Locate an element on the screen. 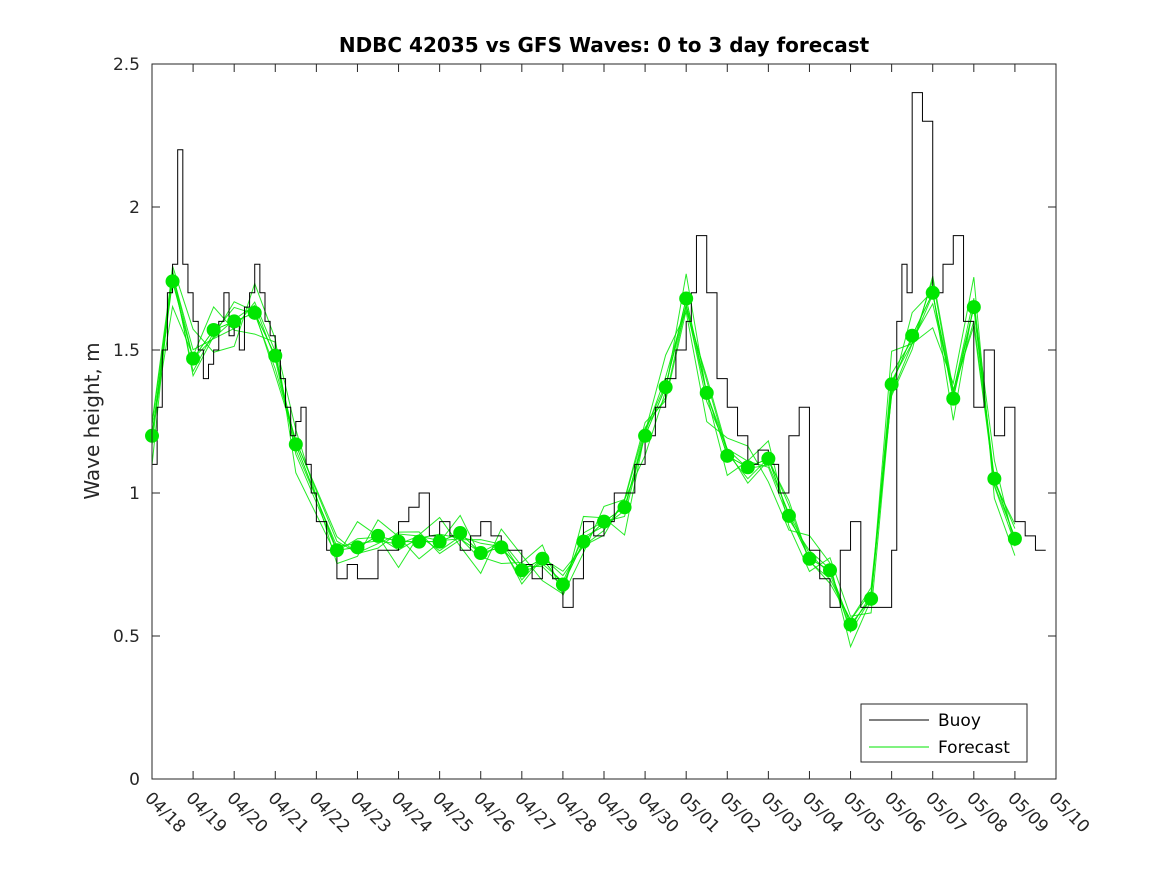 The image size is (1167, 875). x-tick-label: 04/28 is located at coordinates (575, 812).